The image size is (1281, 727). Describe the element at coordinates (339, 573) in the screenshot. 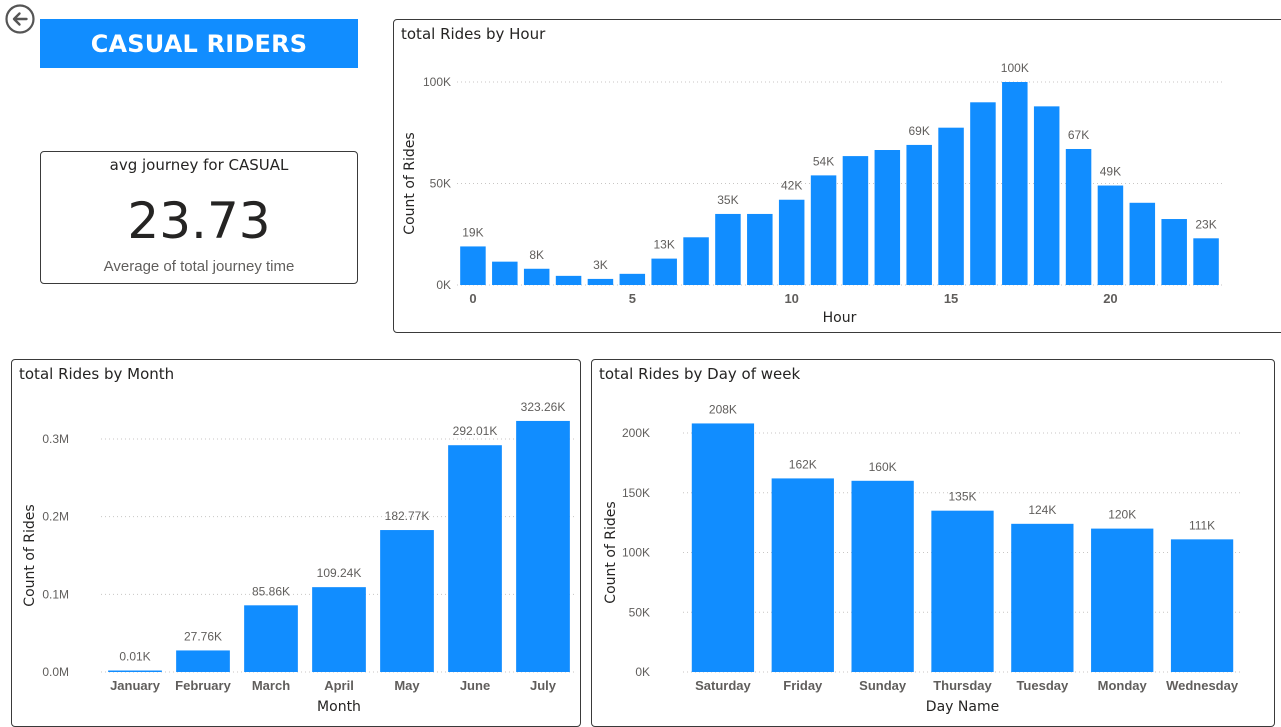

I see `data-label: 109.24K` at that location.